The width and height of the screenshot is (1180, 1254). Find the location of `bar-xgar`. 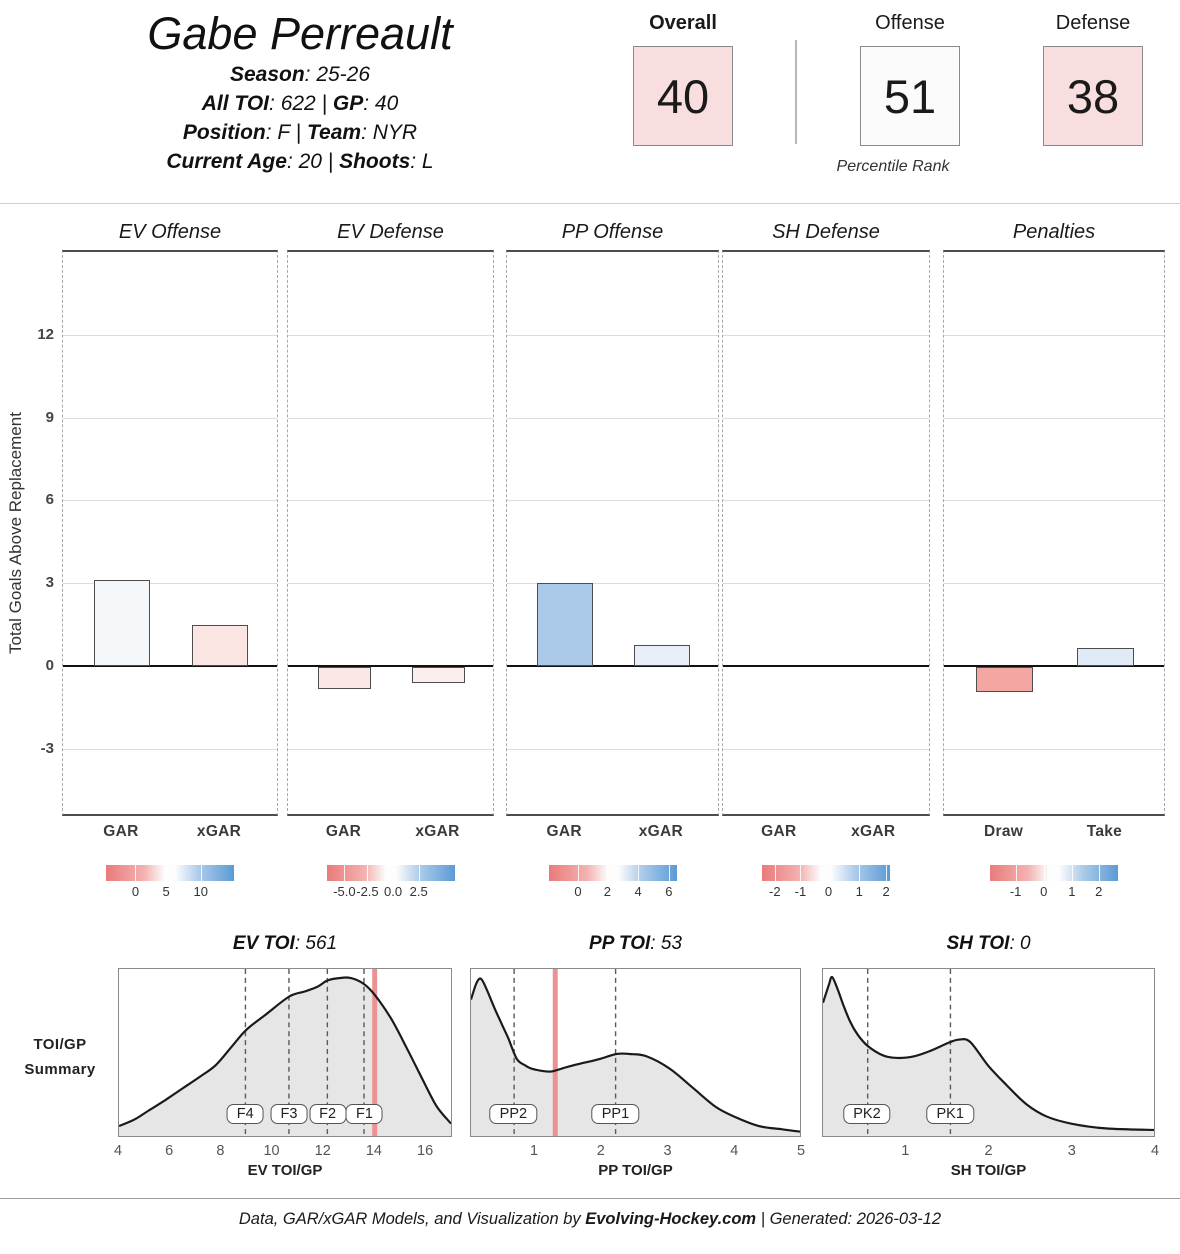

bar-xgar is located at coordinates (662, 655).